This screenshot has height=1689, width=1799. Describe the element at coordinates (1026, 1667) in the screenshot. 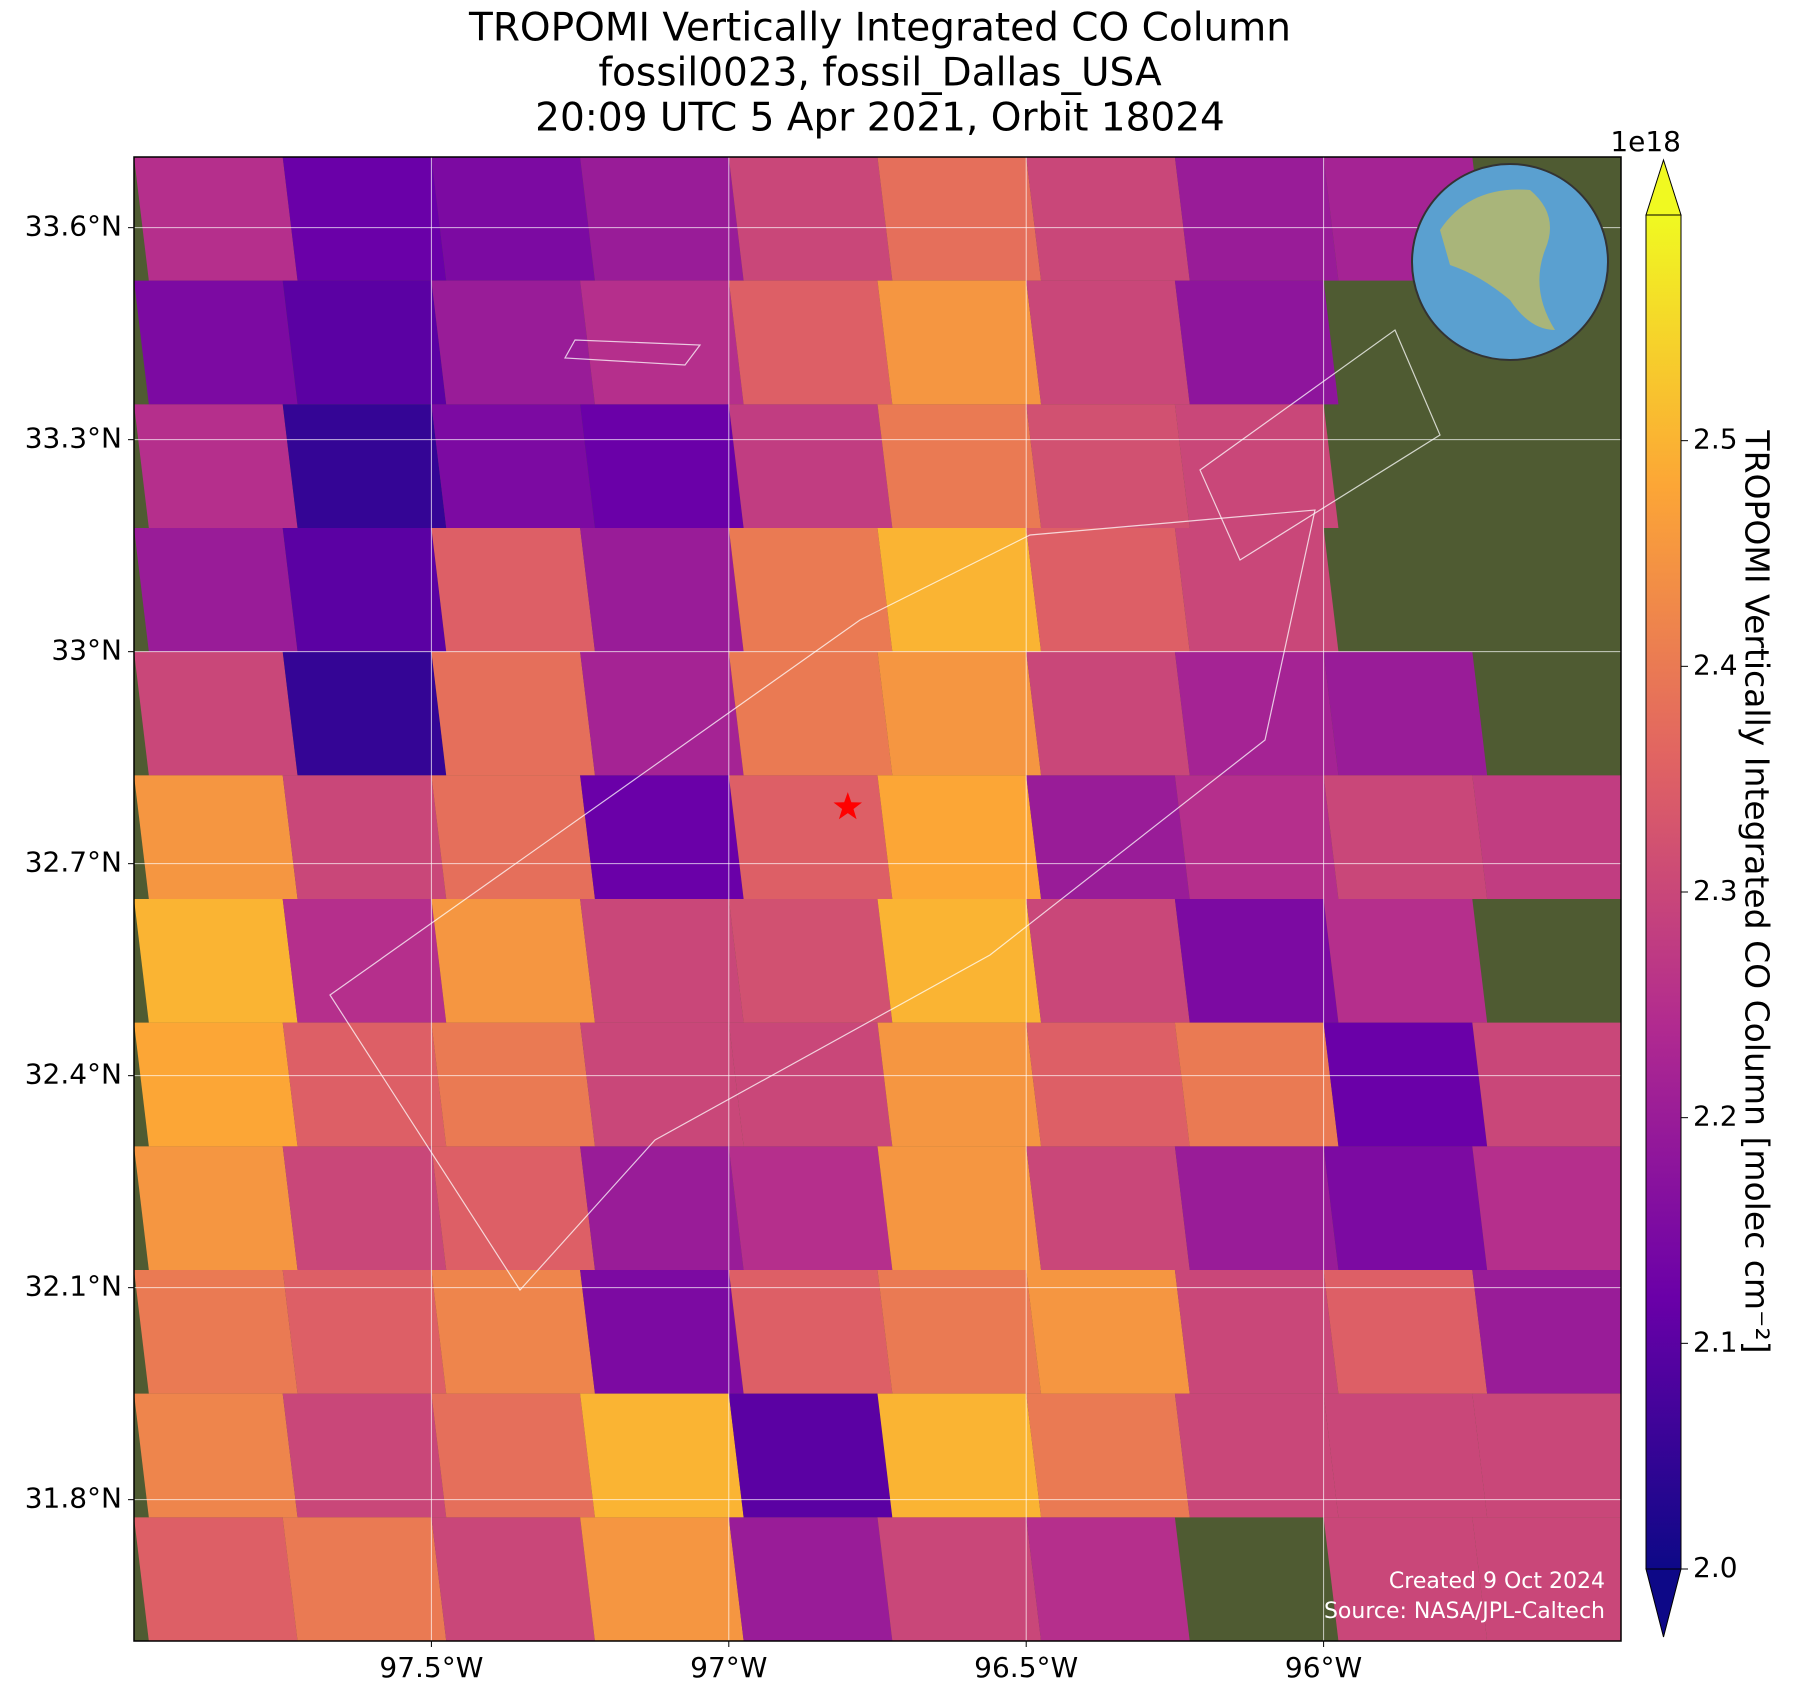

I see `x-tick-label: 96.5°W` at that location.